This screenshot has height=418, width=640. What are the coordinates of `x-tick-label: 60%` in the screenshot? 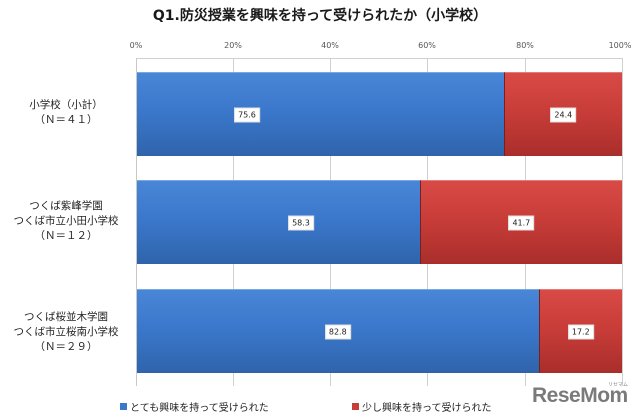 It's located at (427, 45).